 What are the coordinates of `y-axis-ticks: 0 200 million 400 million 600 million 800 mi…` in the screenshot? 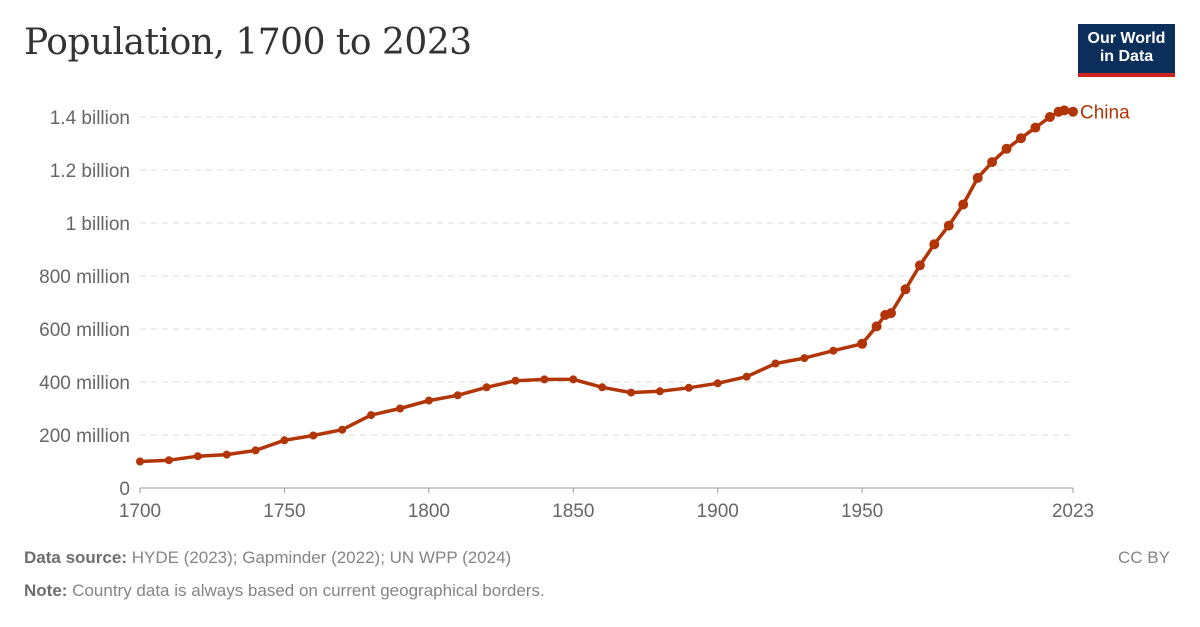 It's located at (84, 304).